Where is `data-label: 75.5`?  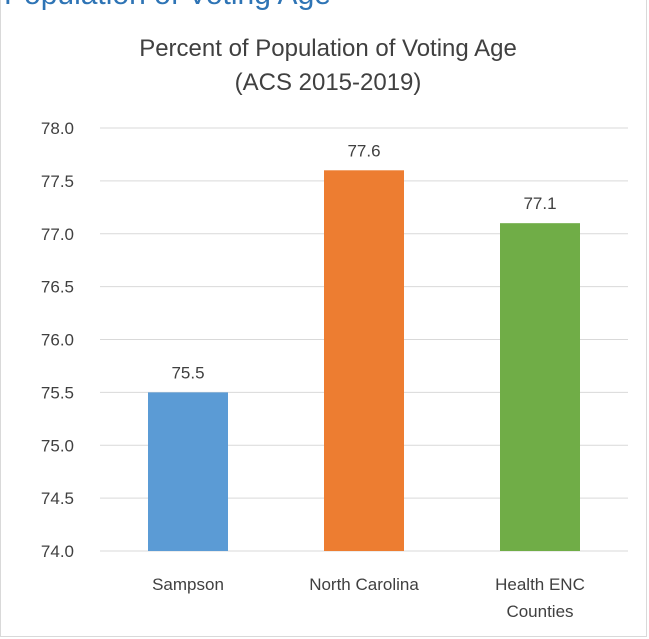 data-label: 75.5 is located at coordinates (187, 372).